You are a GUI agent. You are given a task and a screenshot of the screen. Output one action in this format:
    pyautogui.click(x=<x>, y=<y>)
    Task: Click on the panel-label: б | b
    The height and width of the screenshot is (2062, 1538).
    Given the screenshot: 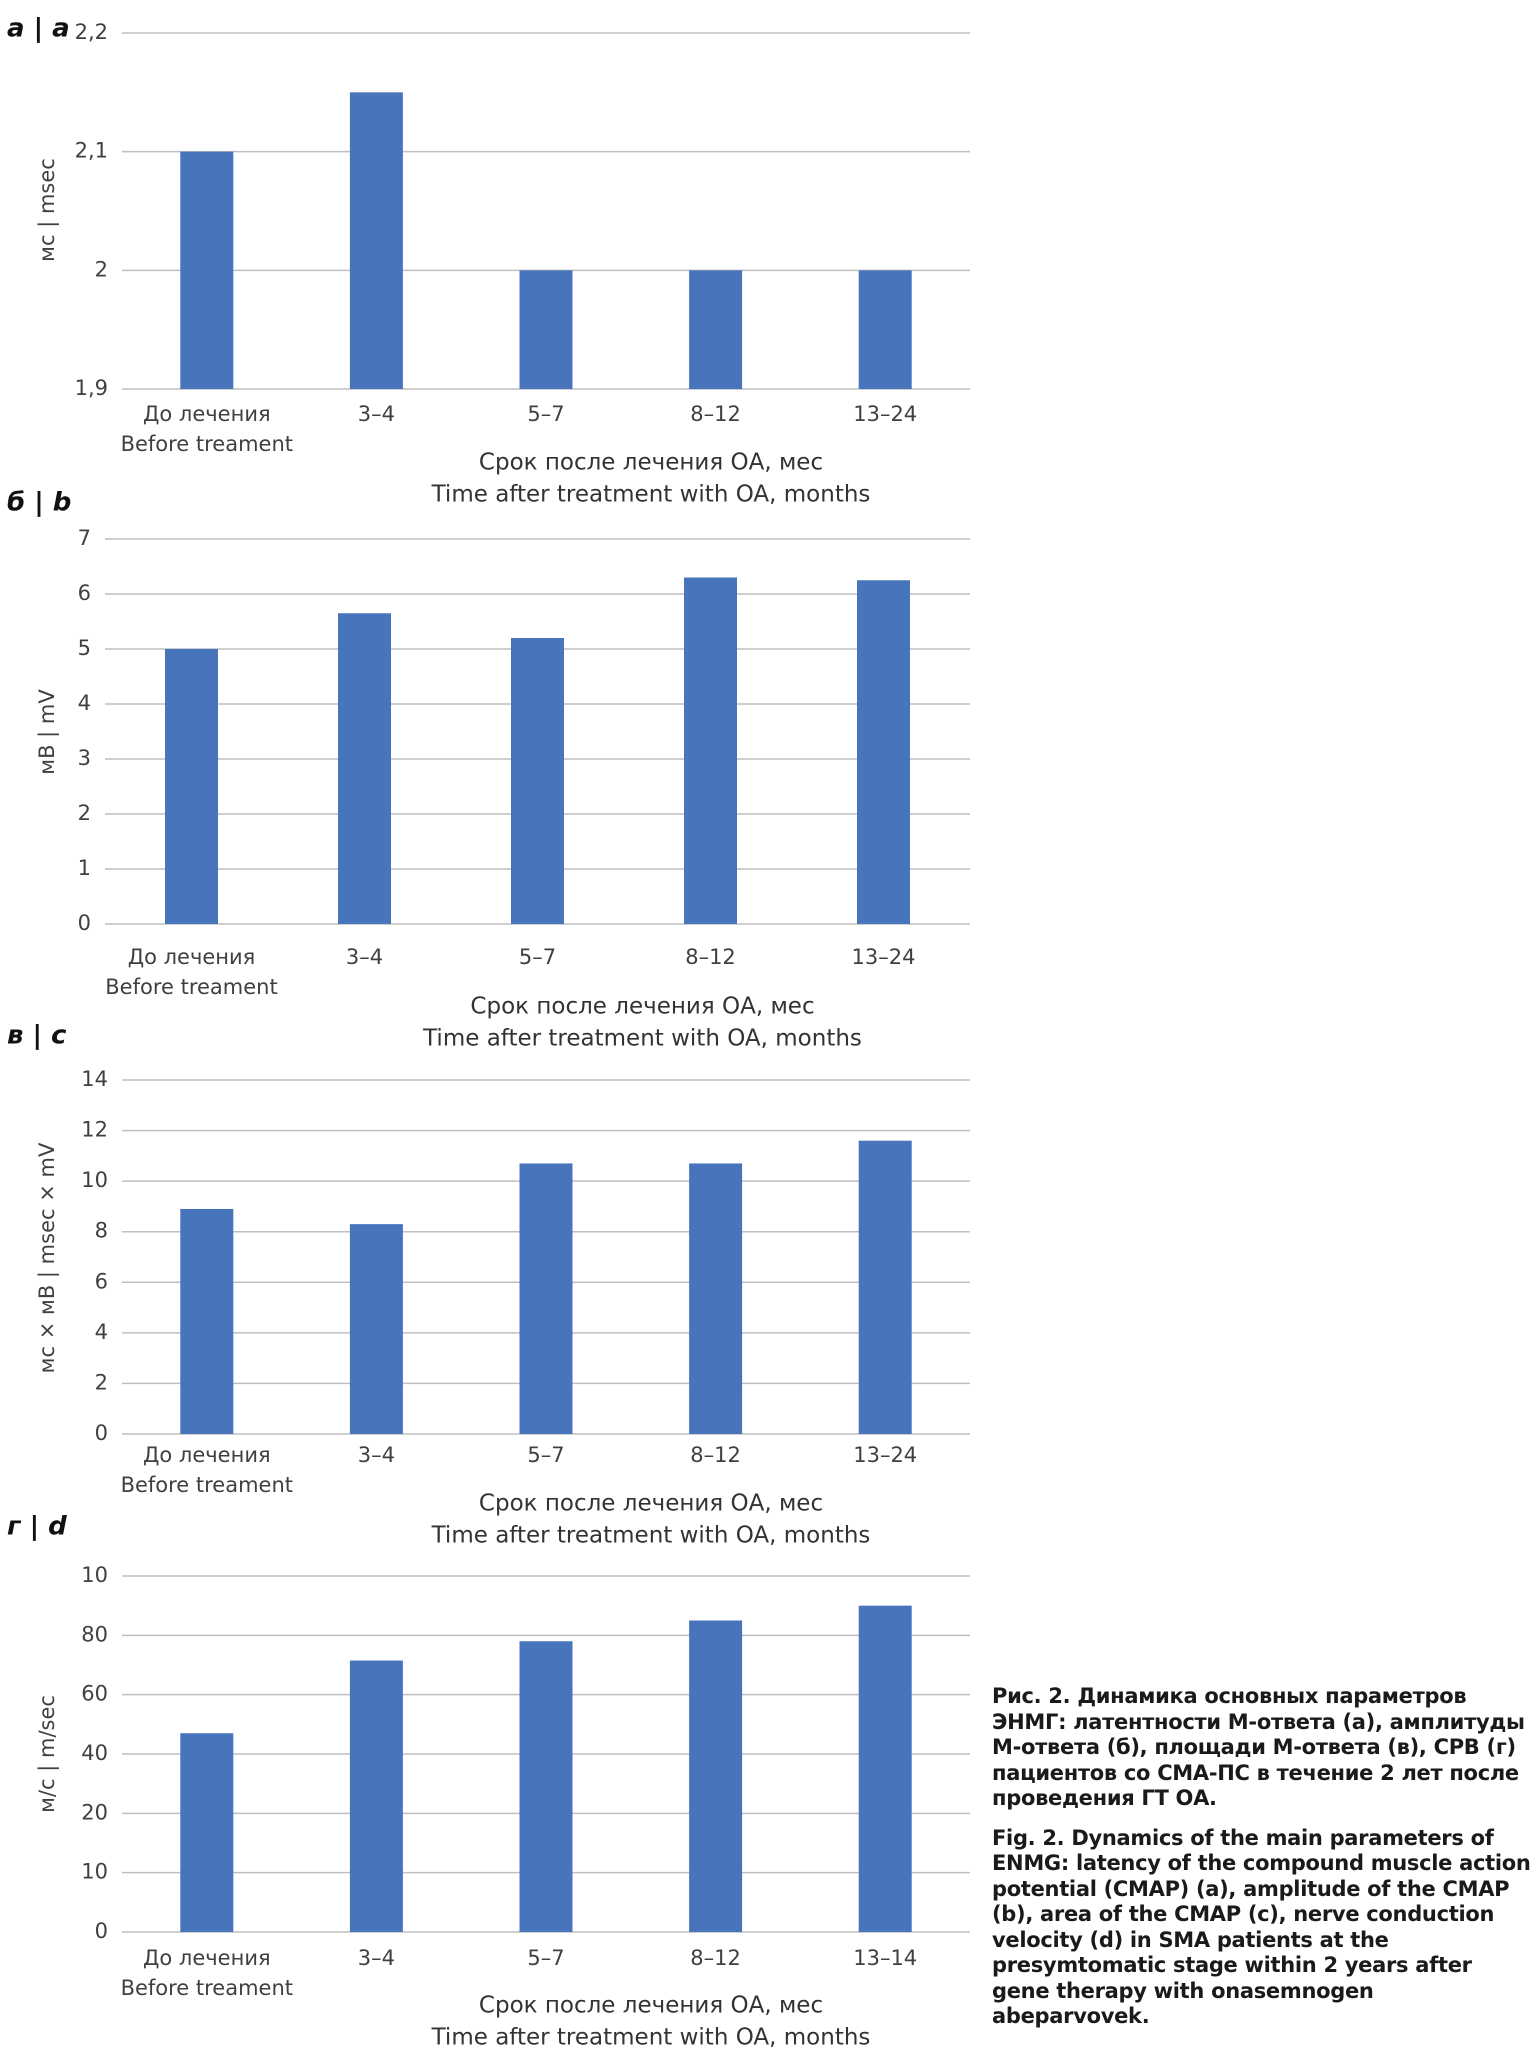 What is the action you would take?
    pyautogui.click(x=39, y=503)
    